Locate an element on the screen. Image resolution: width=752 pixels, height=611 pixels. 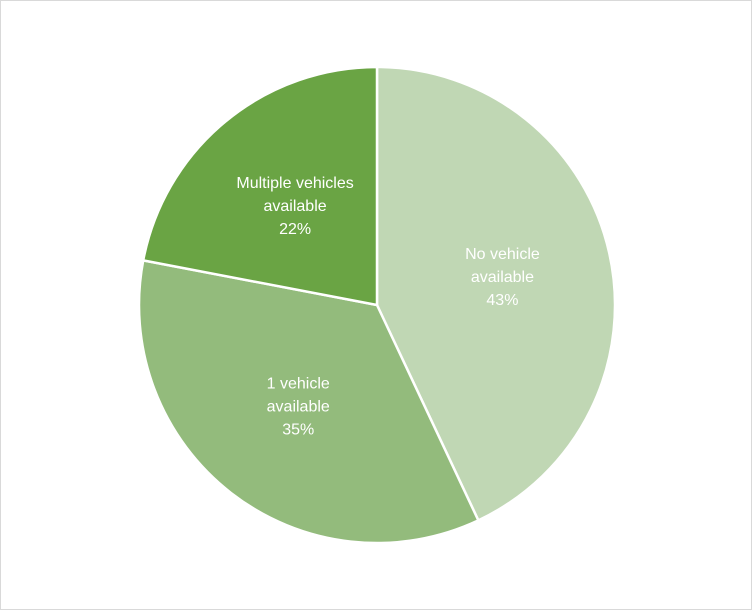
slice-data-label-1: 1 vehicle available 35% is located at coordinates (298, 407).